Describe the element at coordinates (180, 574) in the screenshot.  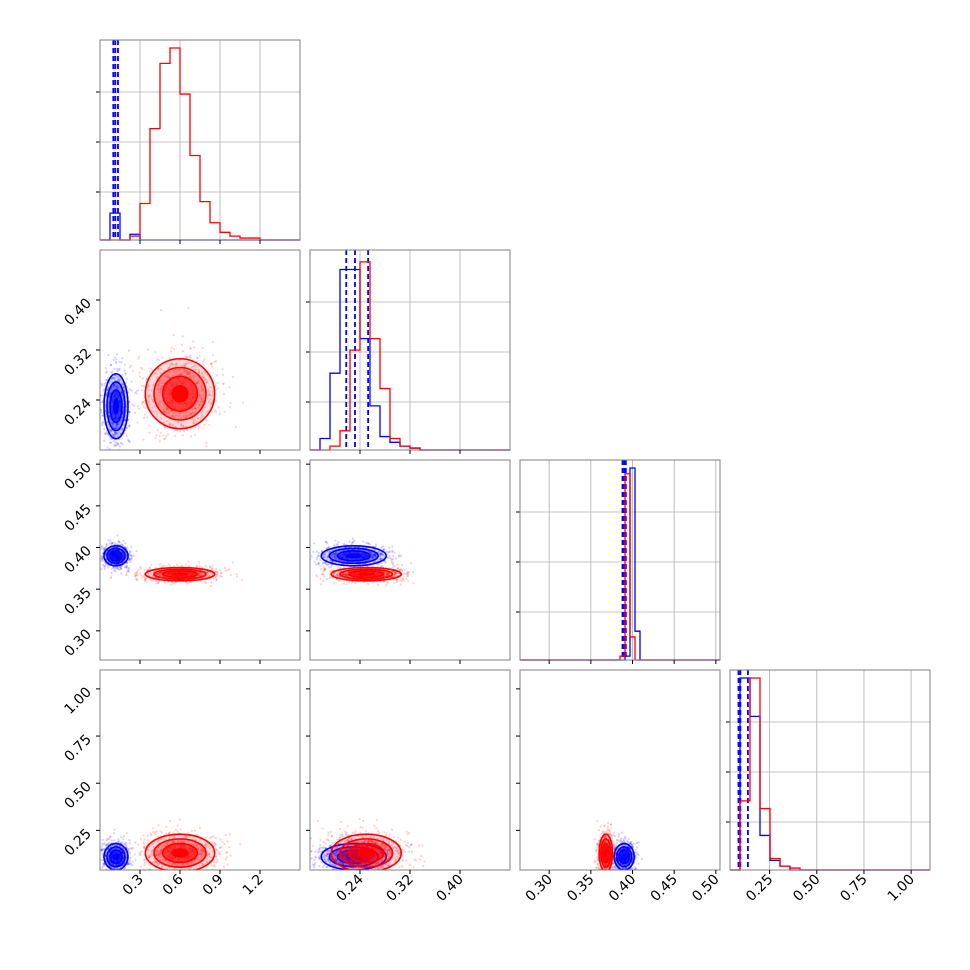
I see `density-contour` at that location.